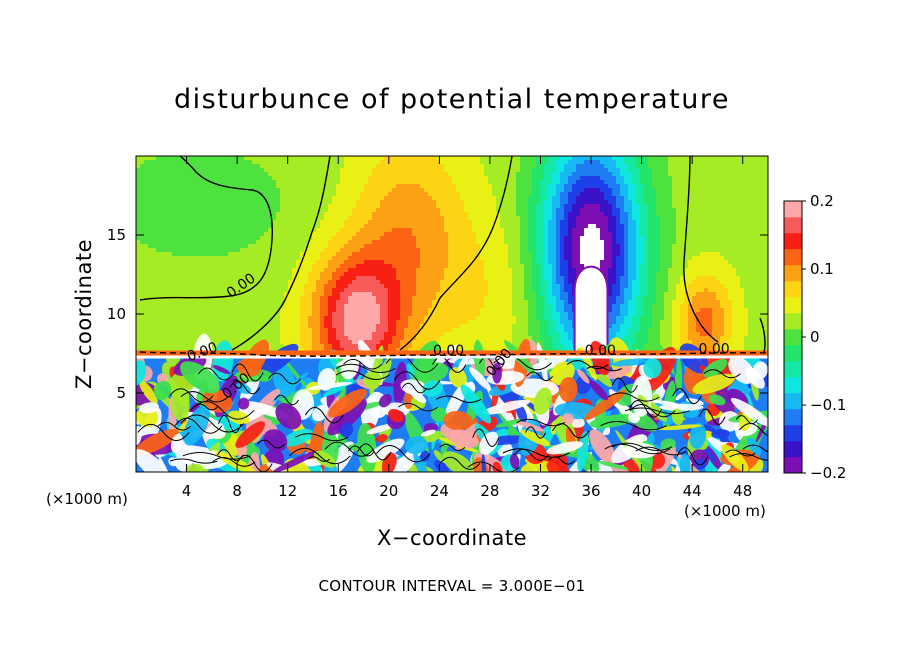 Image resolution: width=904 pixels, height=654 pixels. What do you see at coordinates (439, 491) in the screenshot?
I see `x-tick-label: 24` at bounding box center [439, 491].